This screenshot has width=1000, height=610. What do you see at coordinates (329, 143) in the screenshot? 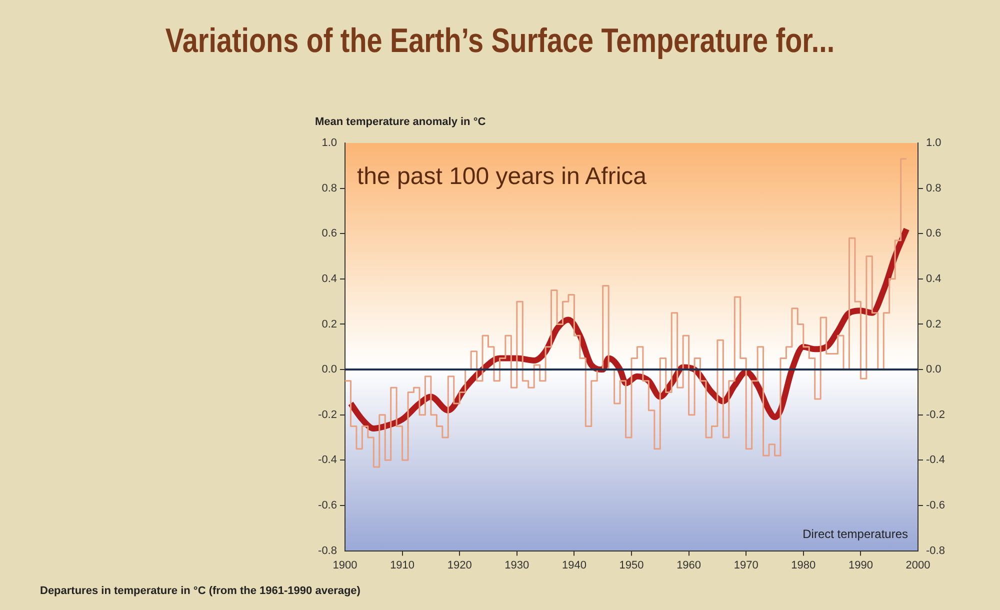
I see `y-tick-label: 1.0` at bounding box center [329, 143].